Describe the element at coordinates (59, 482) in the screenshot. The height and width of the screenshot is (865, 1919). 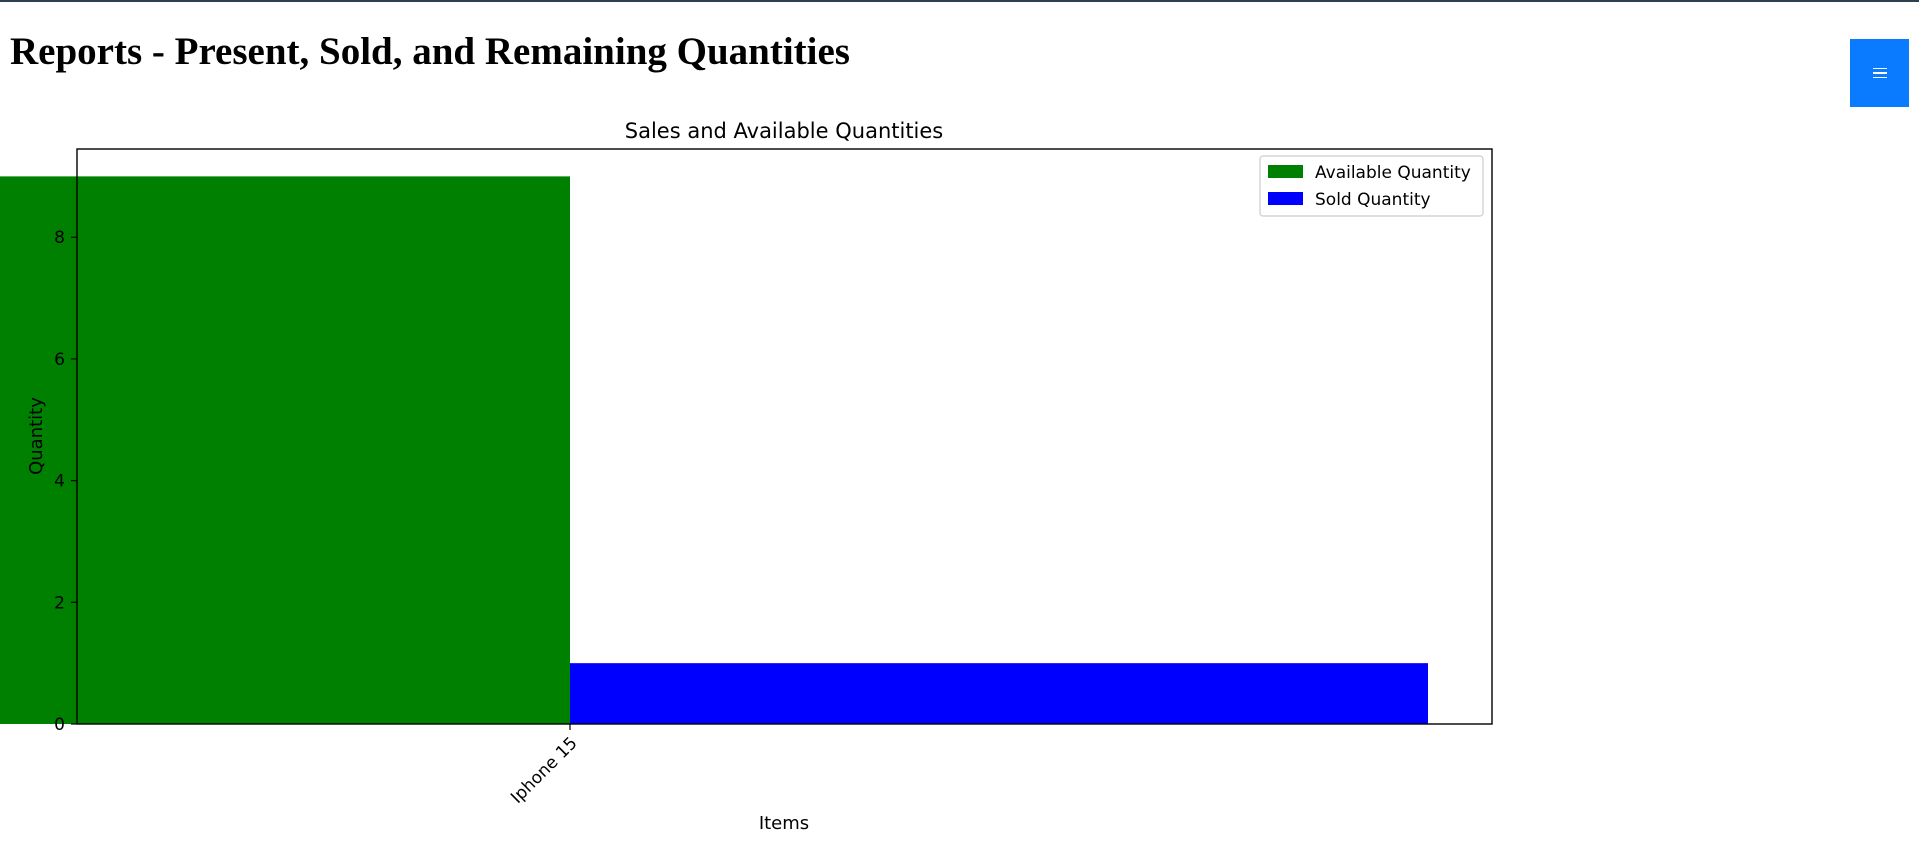
I see `y-tick-label: 4` at that location.